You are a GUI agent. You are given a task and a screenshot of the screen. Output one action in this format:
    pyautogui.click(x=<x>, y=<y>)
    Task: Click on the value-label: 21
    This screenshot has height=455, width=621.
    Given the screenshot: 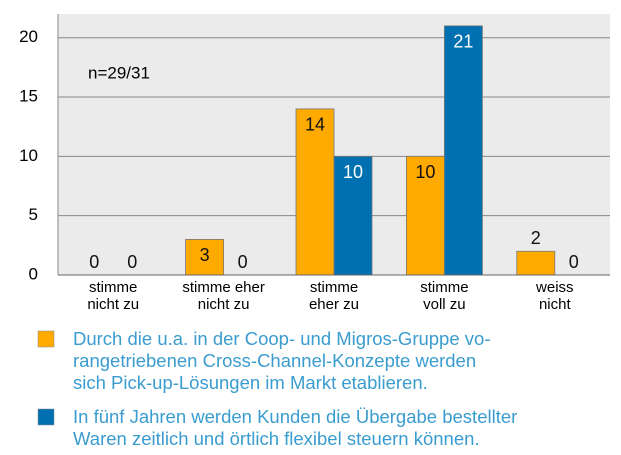 What is the action you would take?
    pyautogui.click(x=463, y=42)
    